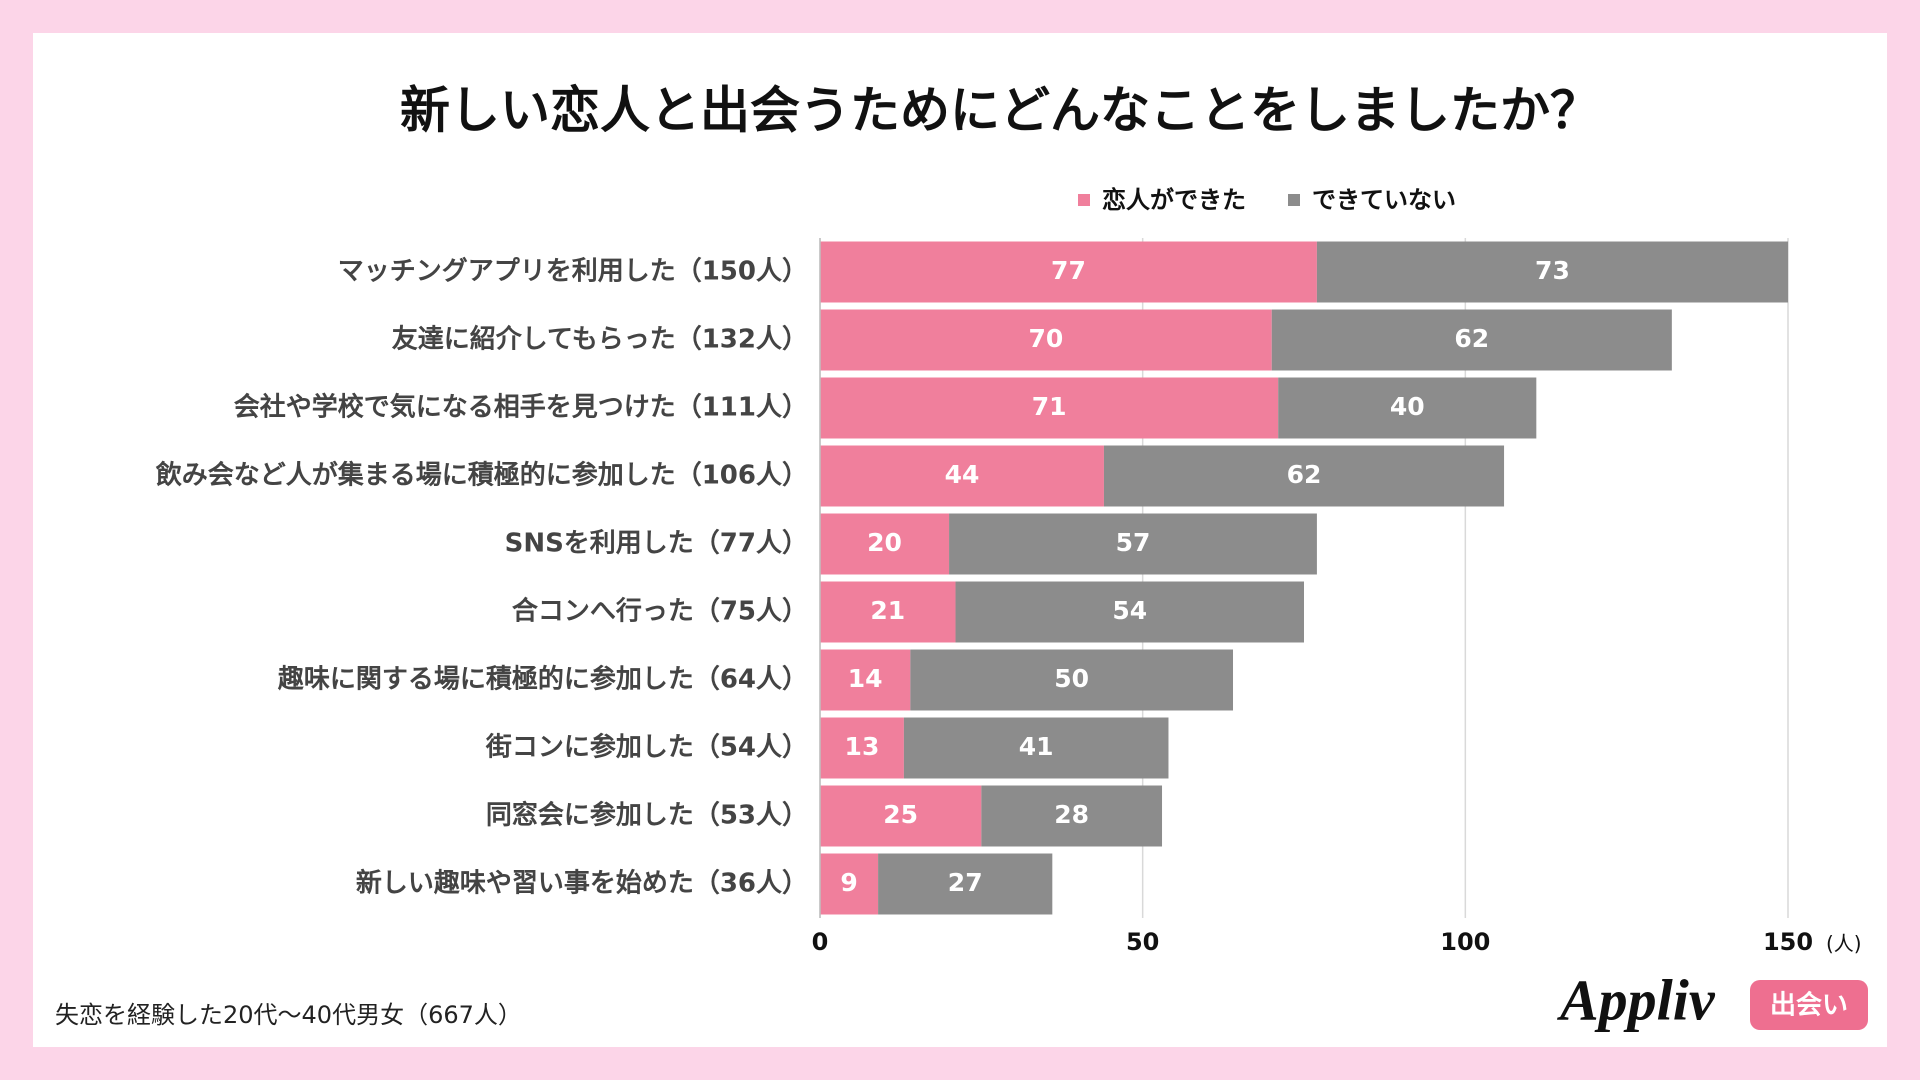 This screenshot has height=1080, width=1920. I want to click on value-label: 20, so click(884, 542).